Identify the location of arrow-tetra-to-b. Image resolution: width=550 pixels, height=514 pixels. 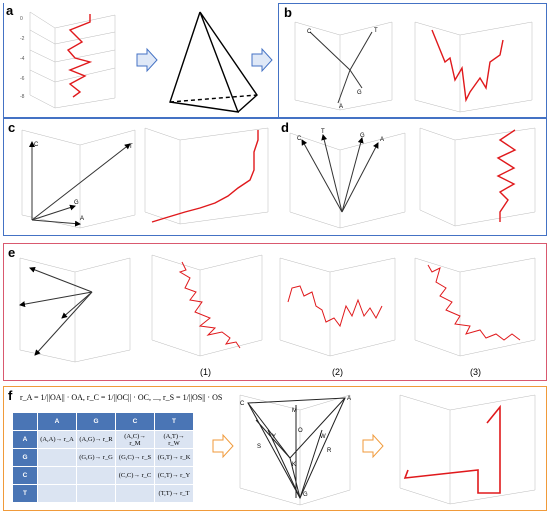
(262, 60).